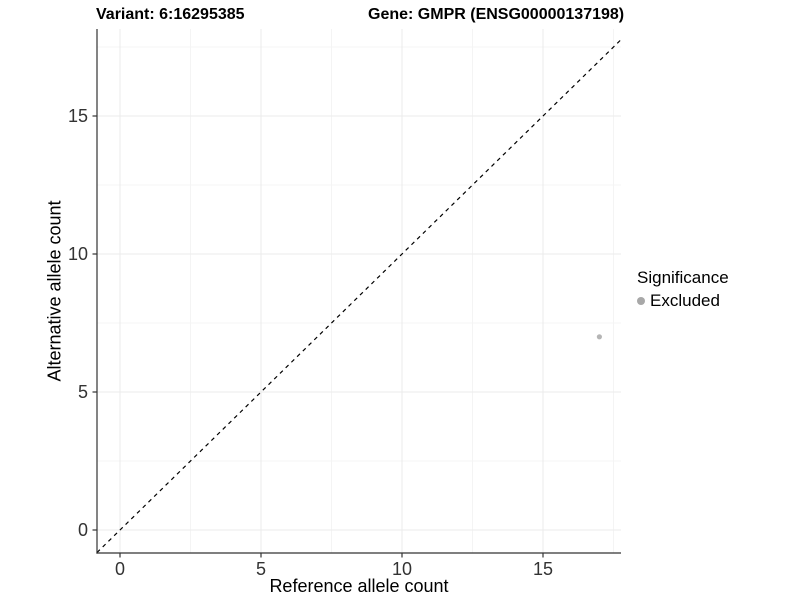 This screenshot has height=600, width=800. I want to click on gene-title: Gene: GMPR (ENSG00000137198), so click(496, 14).